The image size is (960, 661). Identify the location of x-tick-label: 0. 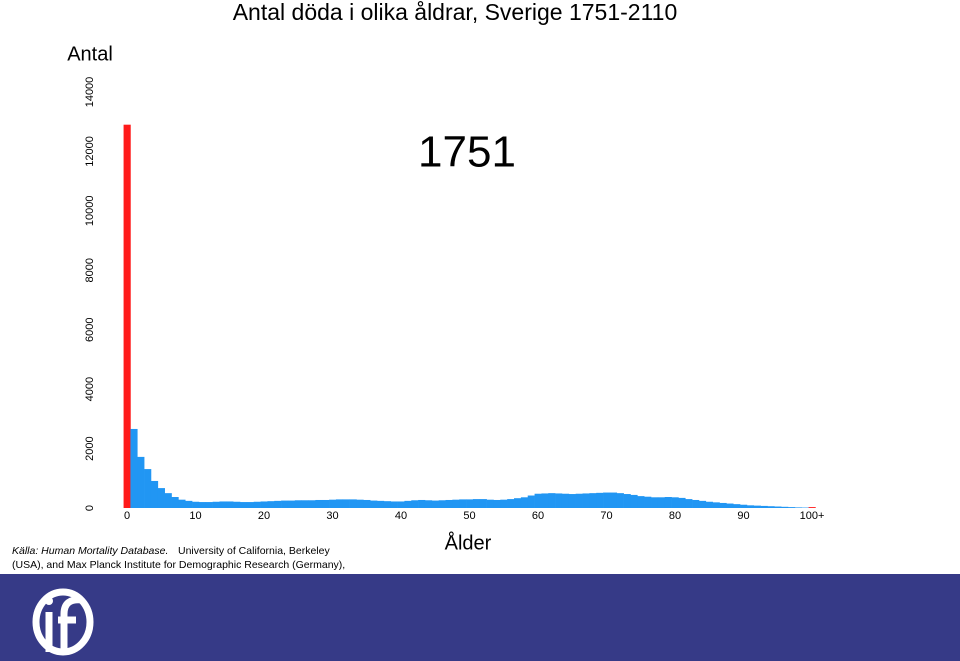
(127, 516).